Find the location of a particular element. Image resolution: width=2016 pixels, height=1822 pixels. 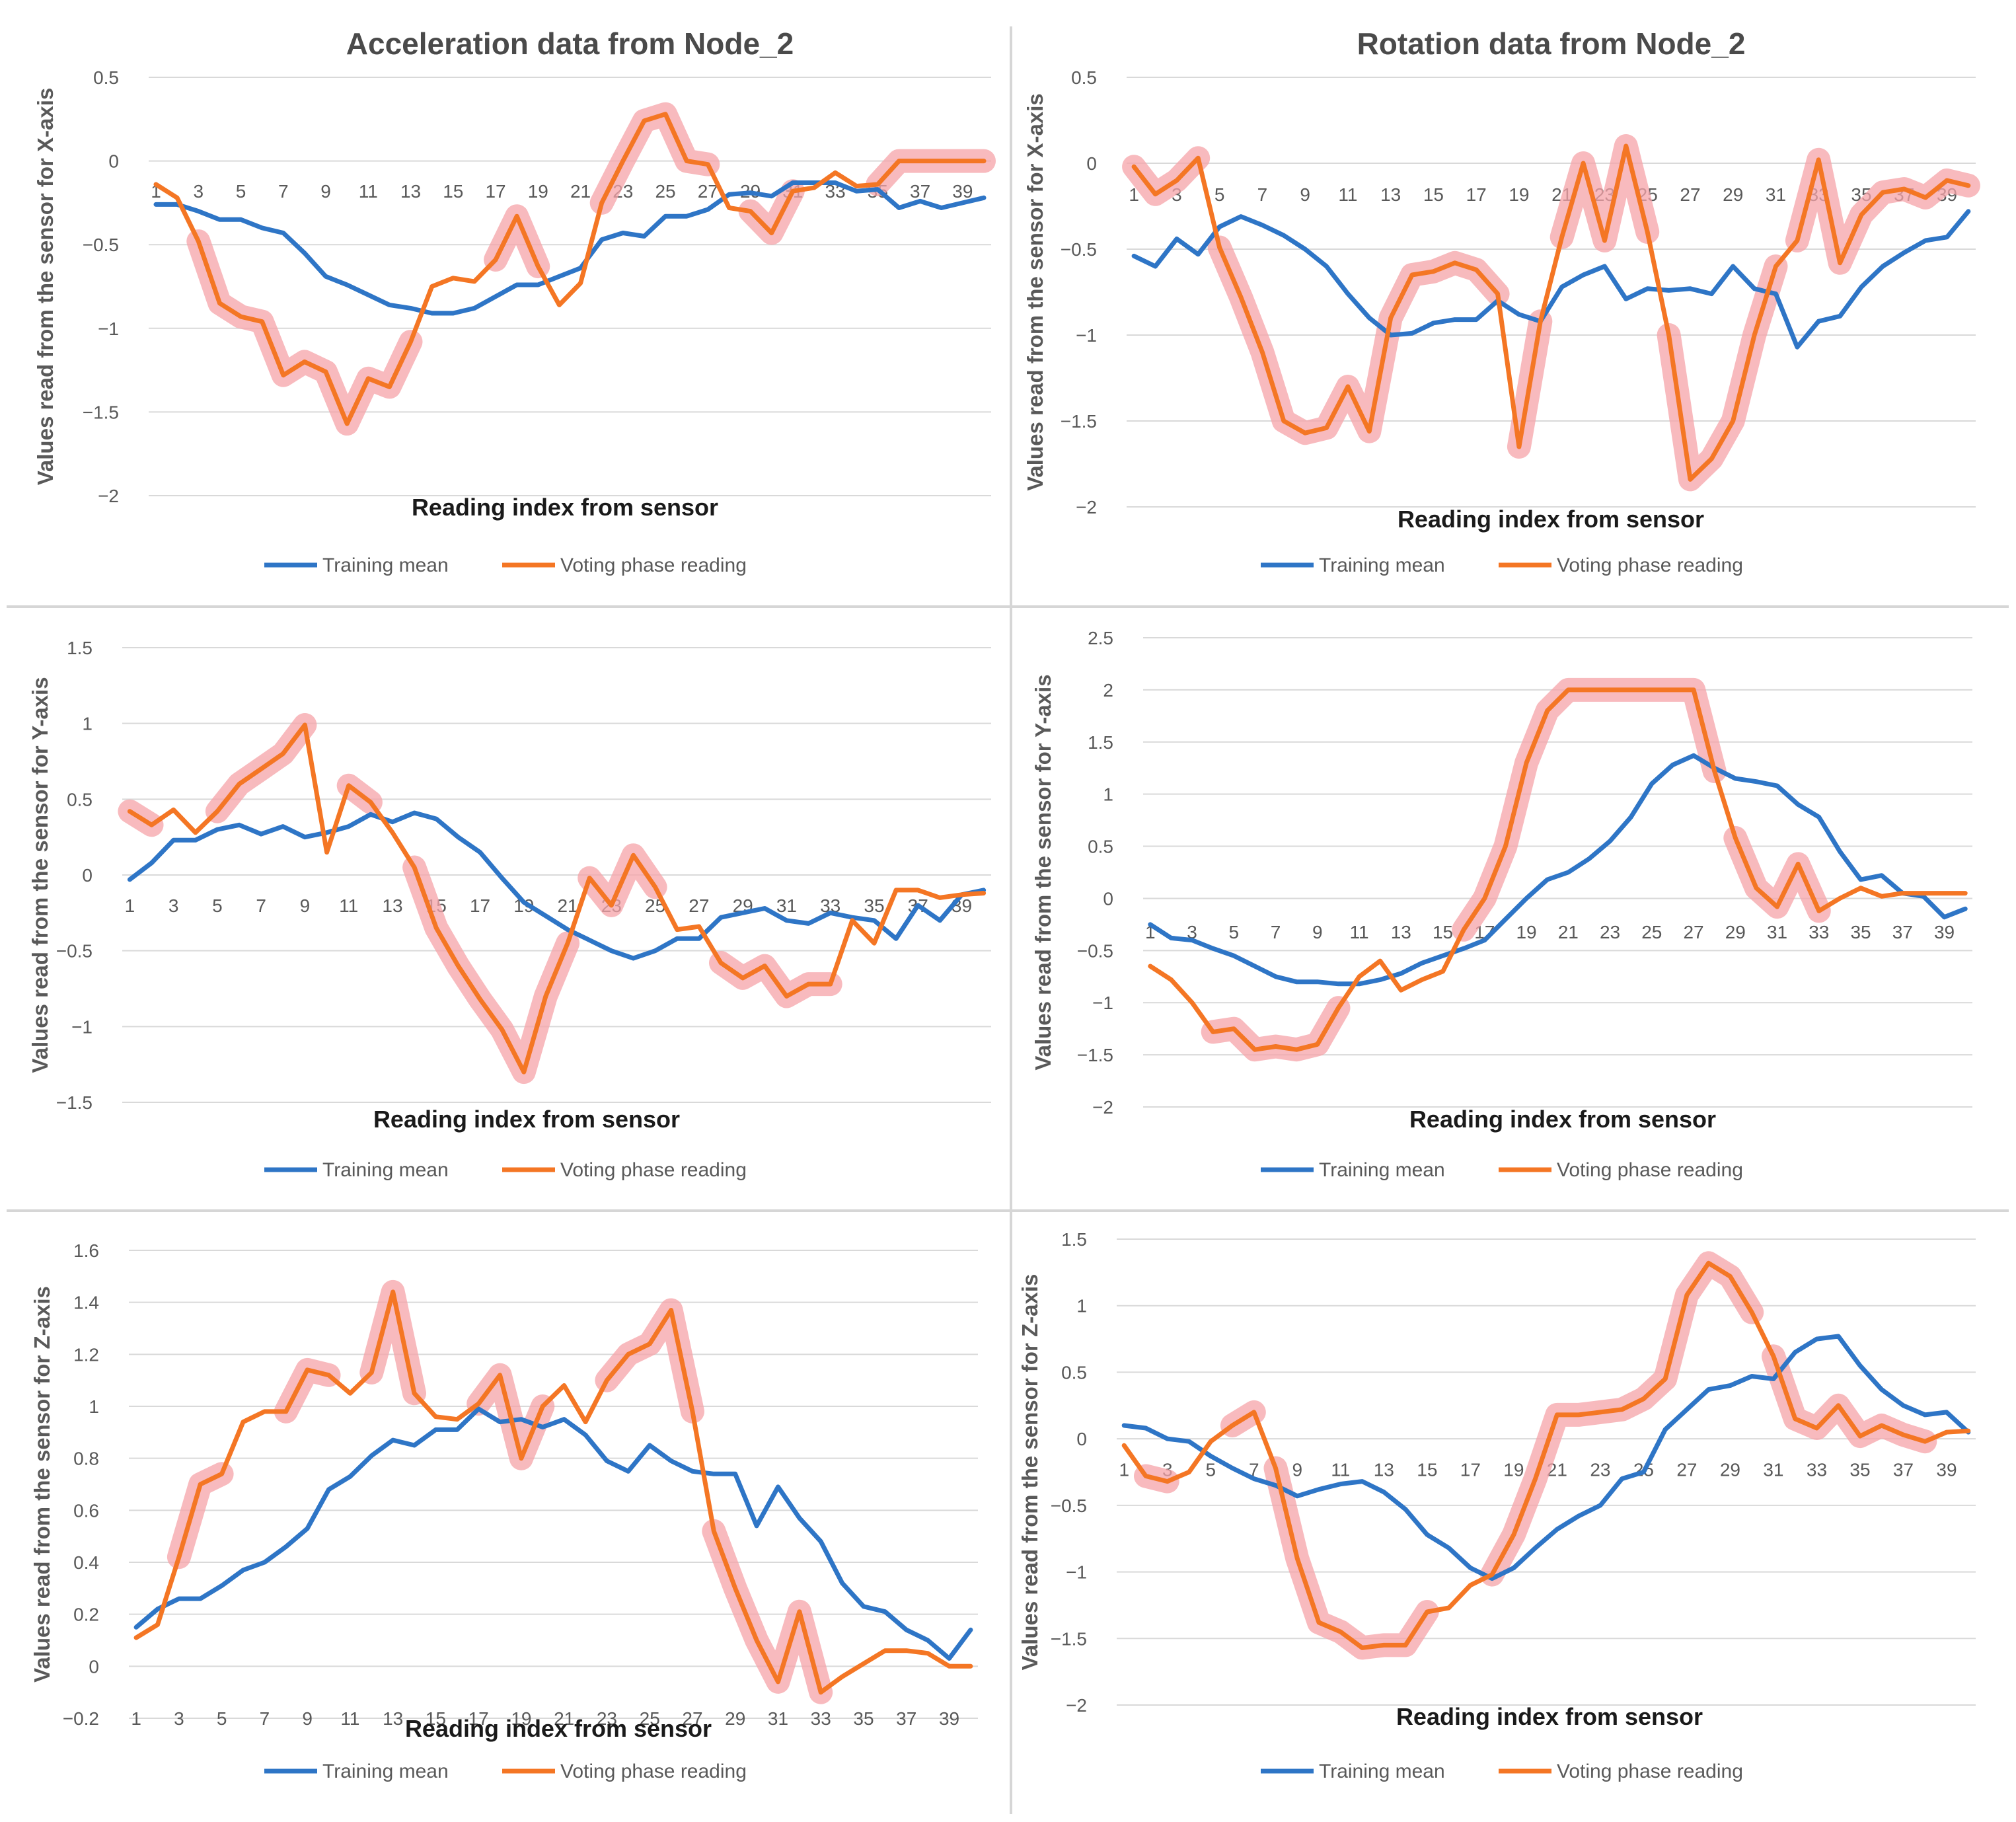

y-tick-label: −0.2 is located at coordinates (81, 1719).